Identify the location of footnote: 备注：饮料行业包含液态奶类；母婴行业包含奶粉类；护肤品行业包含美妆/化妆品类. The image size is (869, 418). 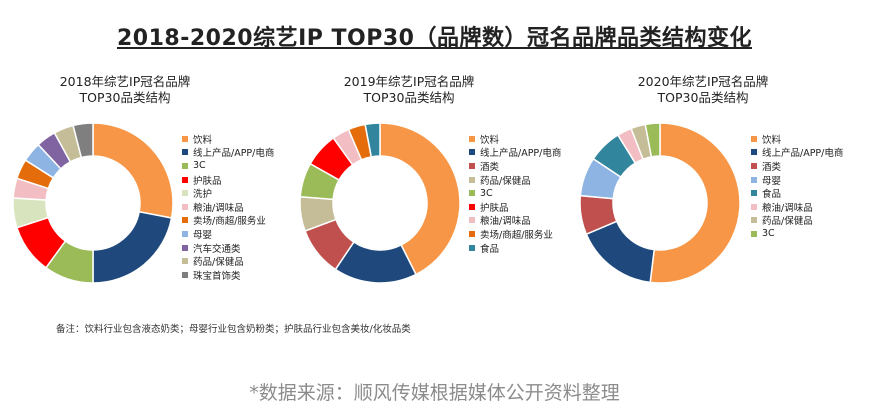
(233, 329).